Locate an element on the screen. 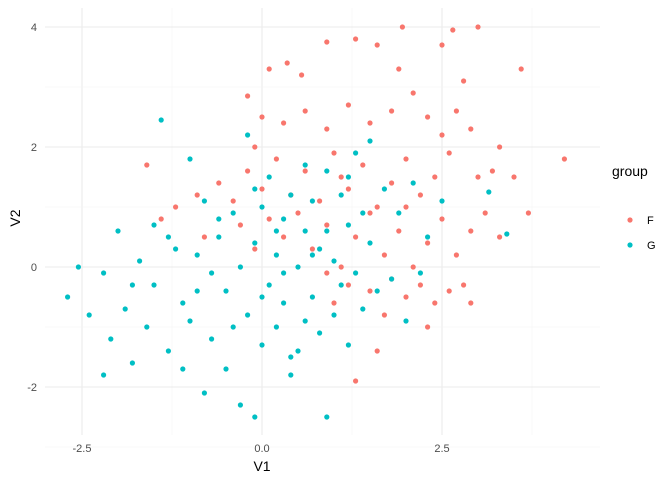 The height and width of the screenshot is (480, 672). x-axis-title: V1 is located at coordinates (261, 466).